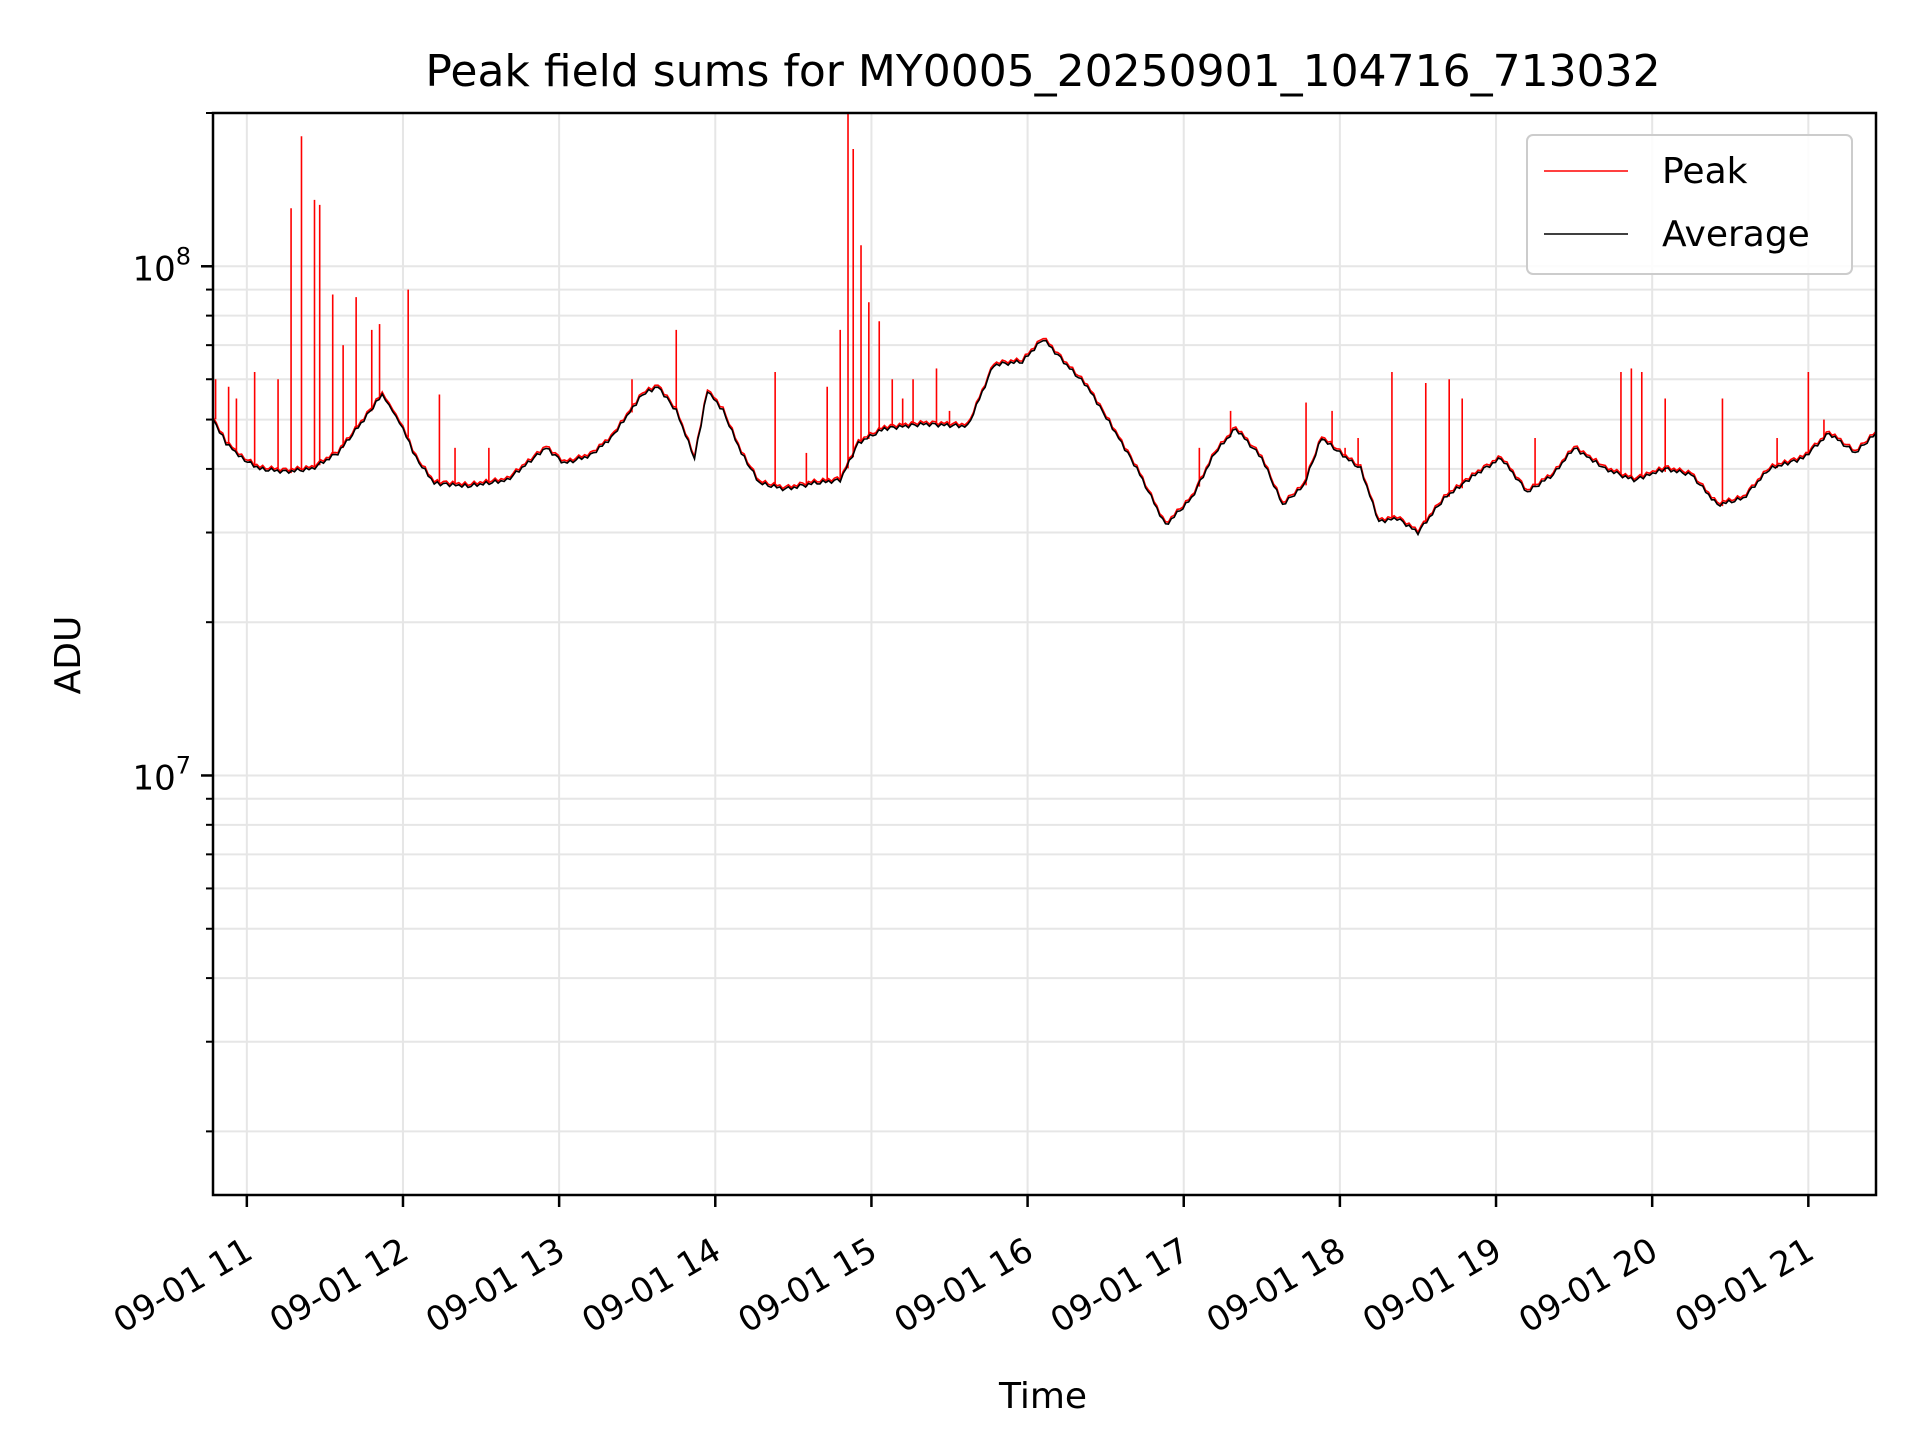 Image resolution: width=1920 pixels, height=1440 pixels. What do you see at coordinates (68, 655) in the screenshot?
I see `y-axis-label: ADU` at bounding box center [68, 655].